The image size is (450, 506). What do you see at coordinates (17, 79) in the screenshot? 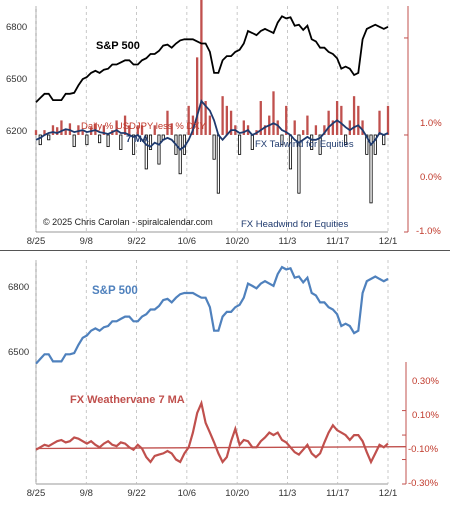
I see `top-left-tick-6500: 6500` at bounding box center [17, 79].